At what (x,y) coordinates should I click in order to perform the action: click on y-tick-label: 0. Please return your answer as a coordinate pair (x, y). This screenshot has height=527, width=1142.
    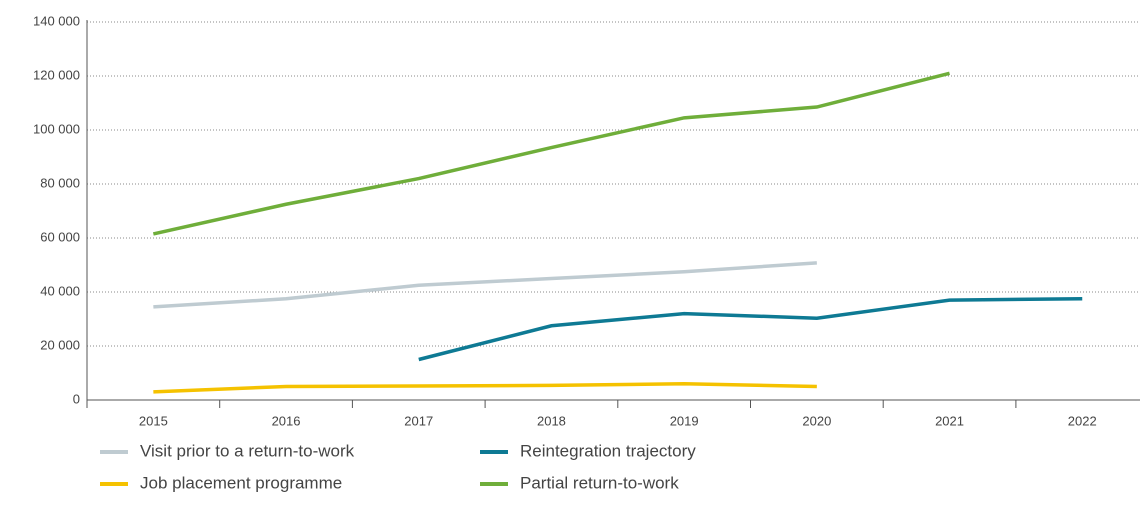
    Looking at the image, I should click on (76, 398).